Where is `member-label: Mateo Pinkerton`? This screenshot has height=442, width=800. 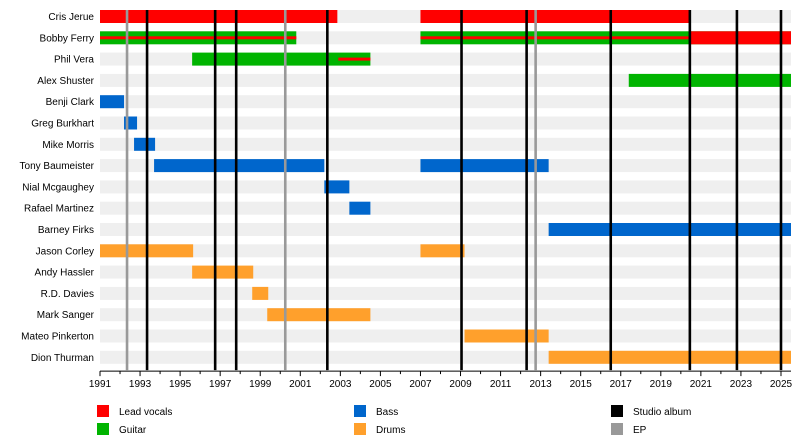
member-label: Mateo Pinkerton is located at coordinates (57, 337).